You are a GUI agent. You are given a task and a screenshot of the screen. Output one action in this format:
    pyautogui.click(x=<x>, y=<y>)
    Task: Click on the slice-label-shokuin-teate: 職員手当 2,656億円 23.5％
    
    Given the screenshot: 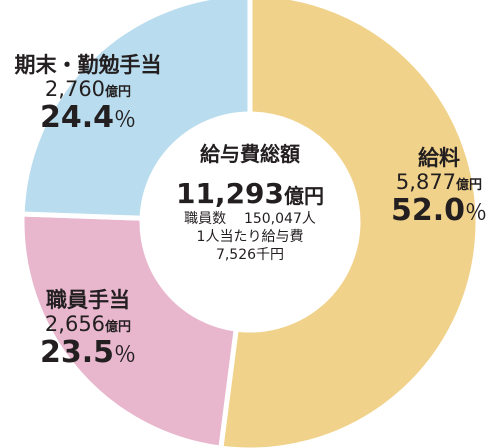 What is the action you would take?
    pyautogui.click(x=88, y=329)
    